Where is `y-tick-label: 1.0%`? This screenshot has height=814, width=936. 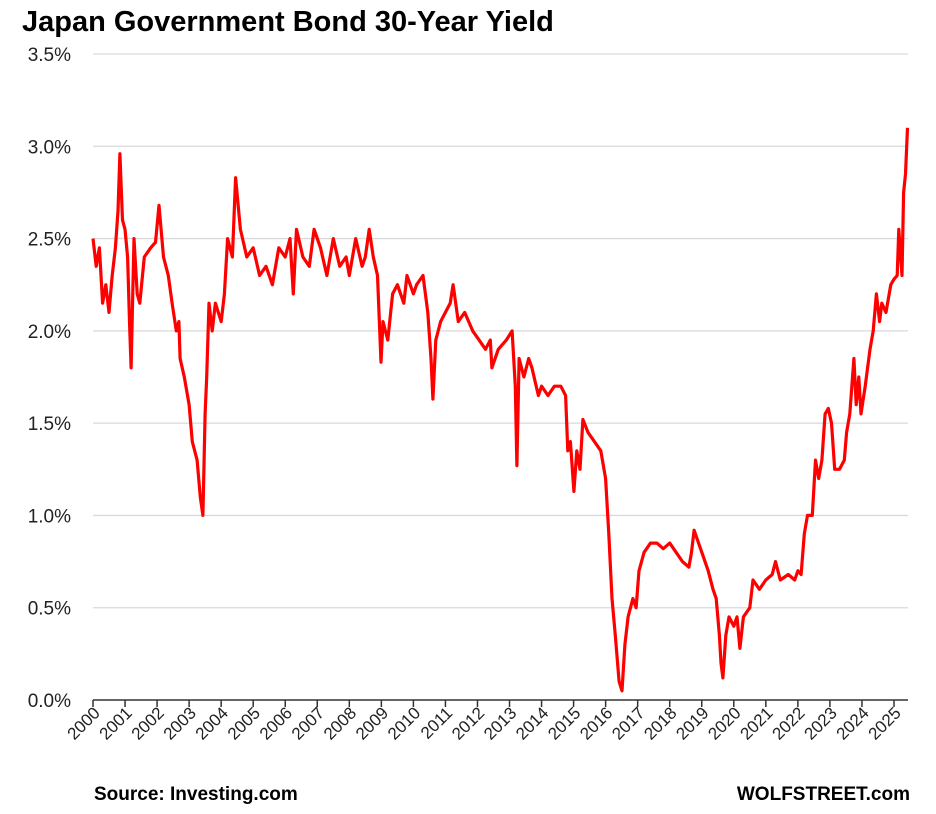
y-tick-label: 1.0% is located at coordinates (49, 516).